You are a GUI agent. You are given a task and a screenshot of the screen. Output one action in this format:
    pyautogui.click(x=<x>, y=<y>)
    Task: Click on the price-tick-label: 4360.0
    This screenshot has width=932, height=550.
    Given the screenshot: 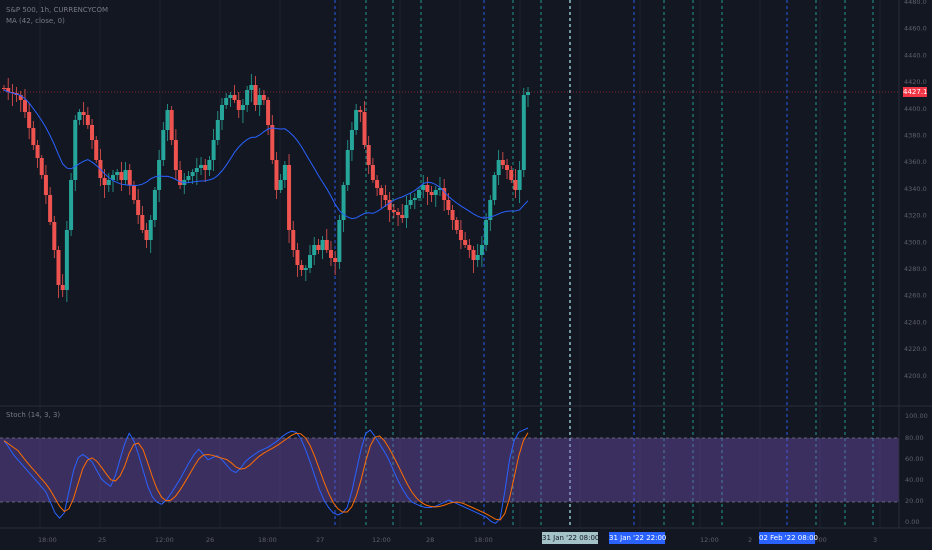 What is the action you would take?
    pyautogui.click(x=915, y=162)
    